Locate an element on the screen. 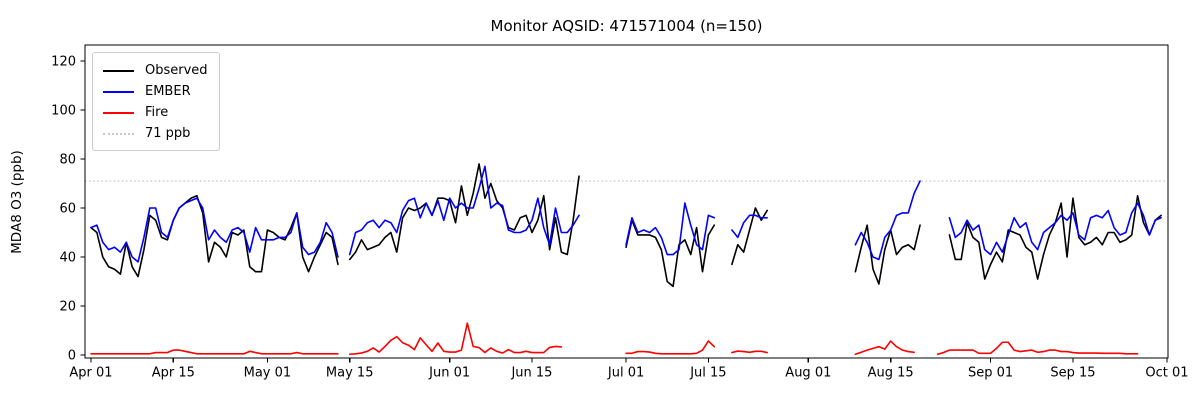  legend-label: Fire is located at coordinates (157, 112).